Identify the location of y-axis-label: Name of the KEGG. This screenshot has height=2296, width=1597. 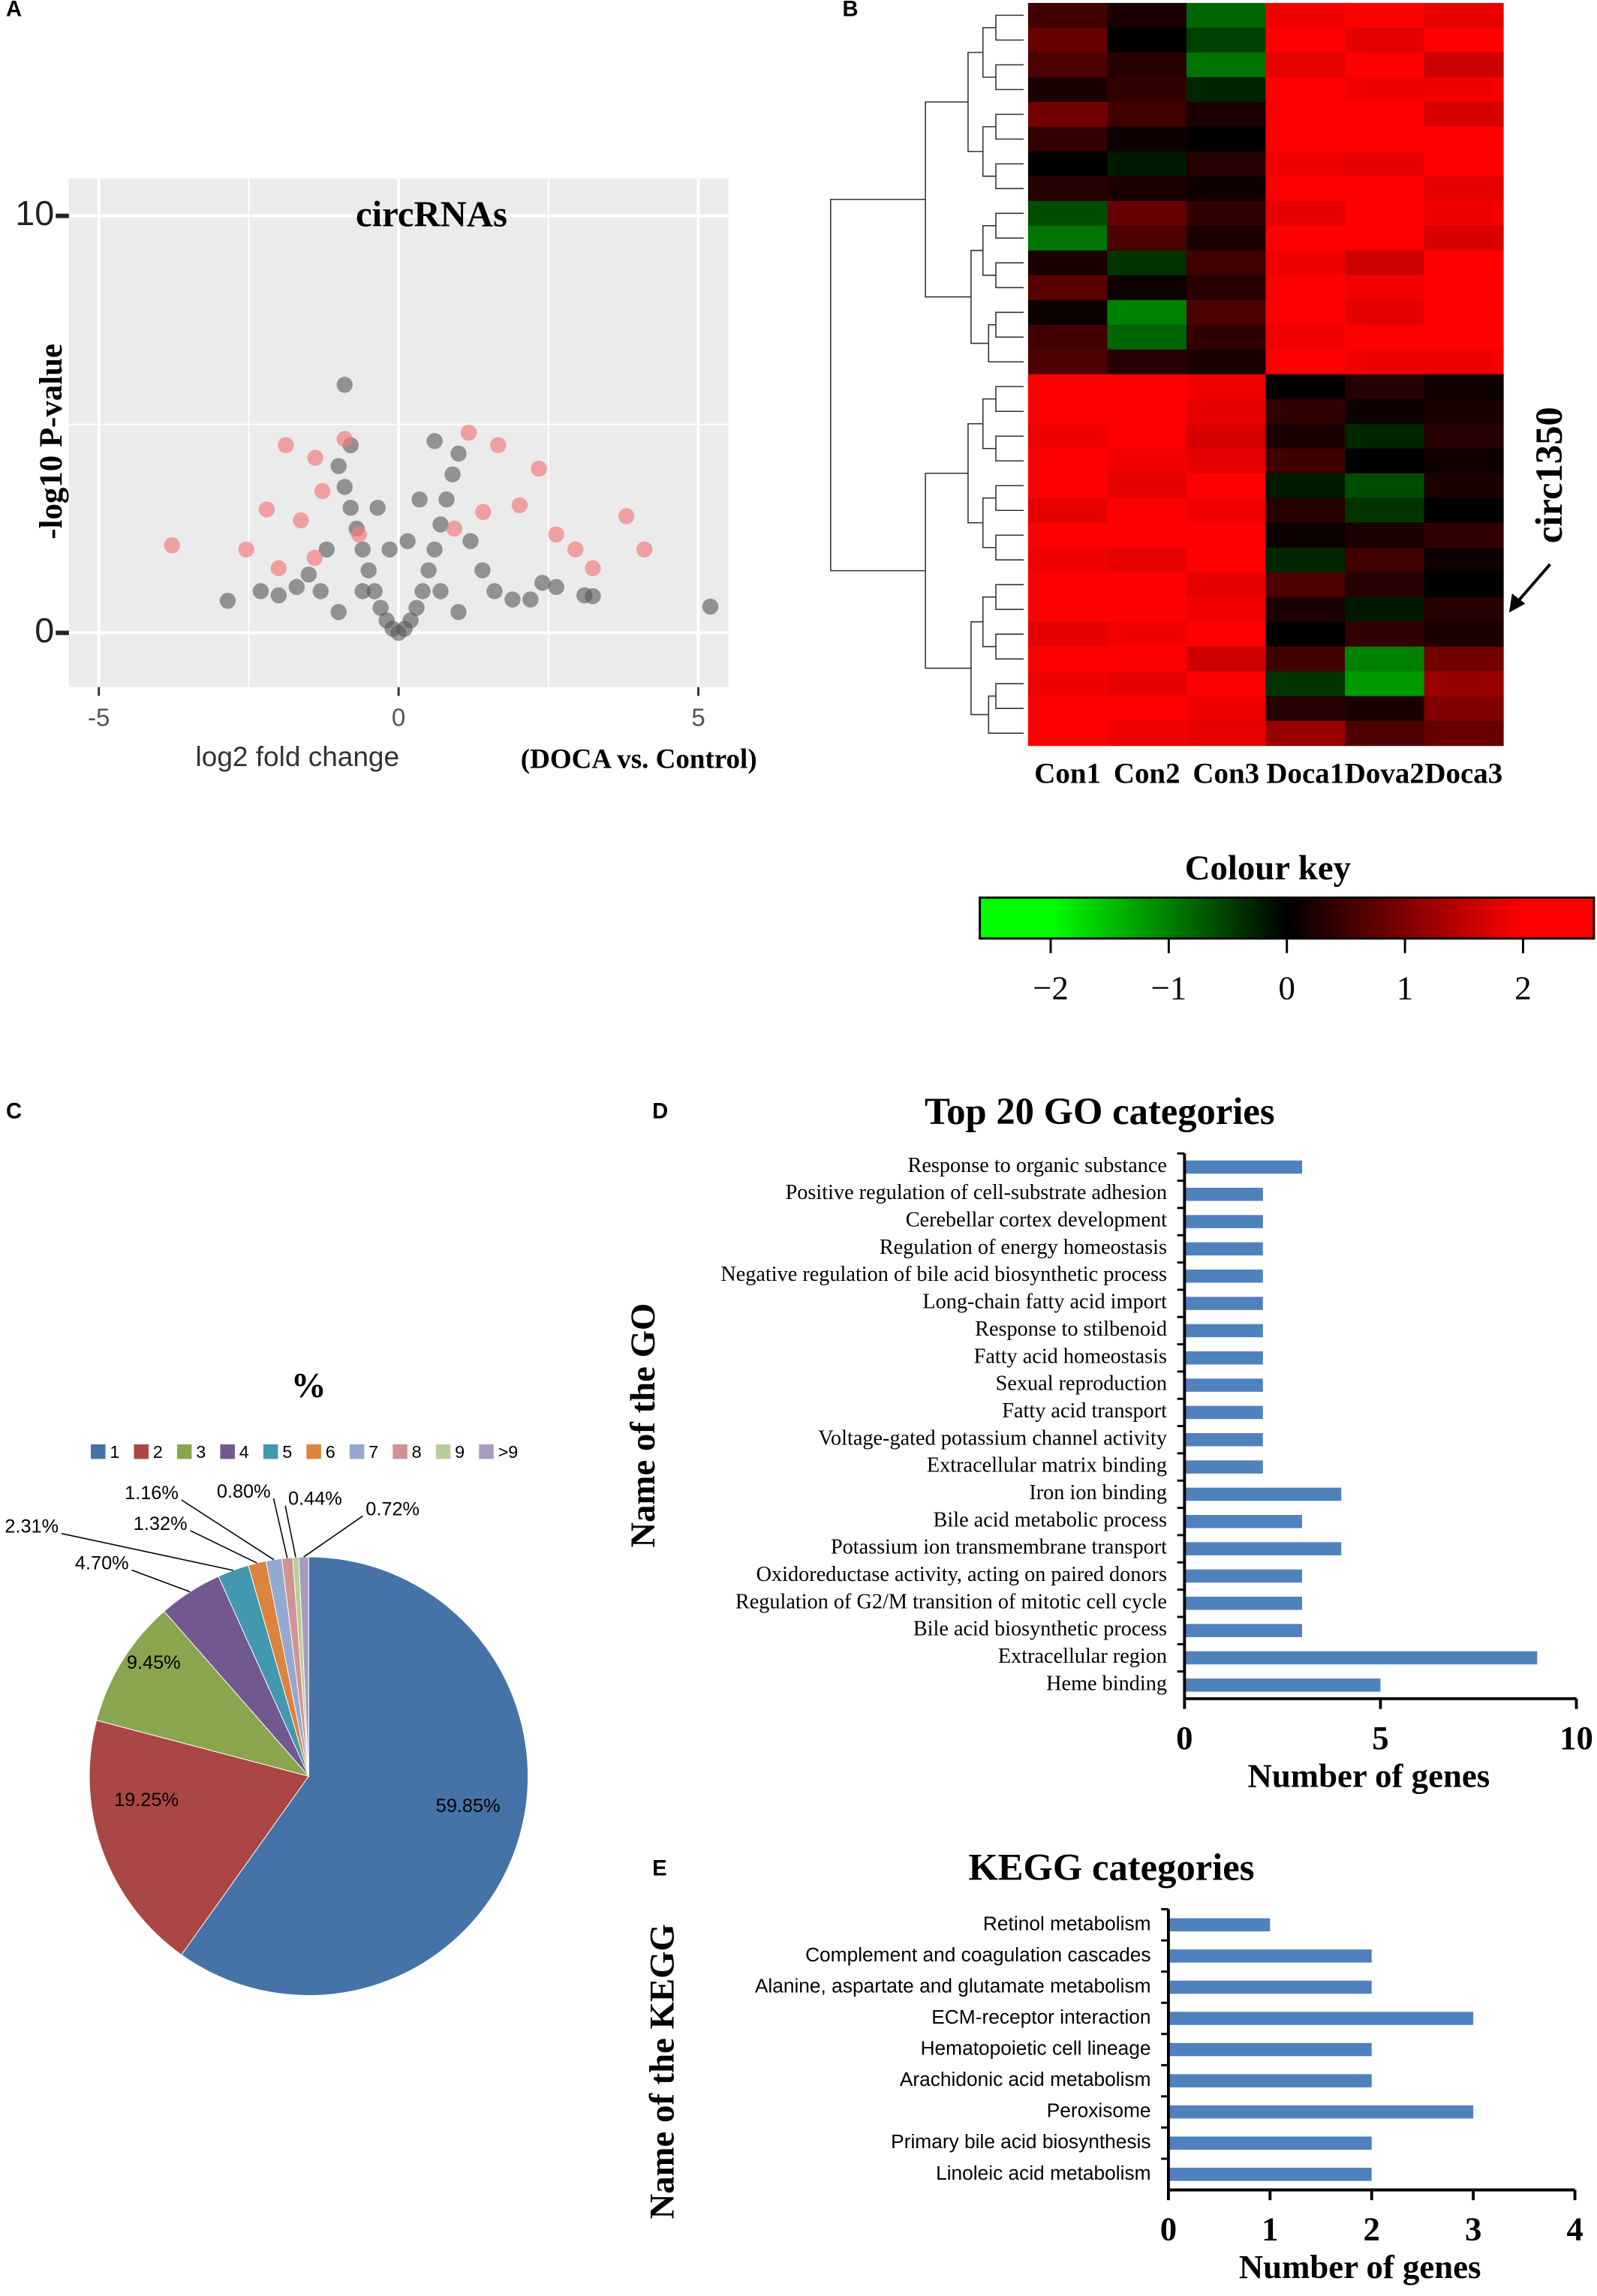
(661, 2071).